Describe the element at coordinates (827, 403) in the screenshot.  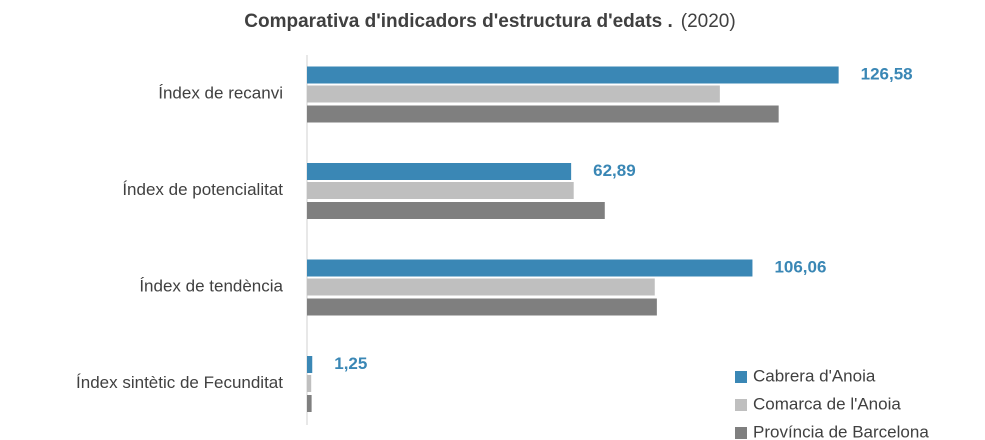
I see `legend-label: Comarca de l'Anoia` at that location.